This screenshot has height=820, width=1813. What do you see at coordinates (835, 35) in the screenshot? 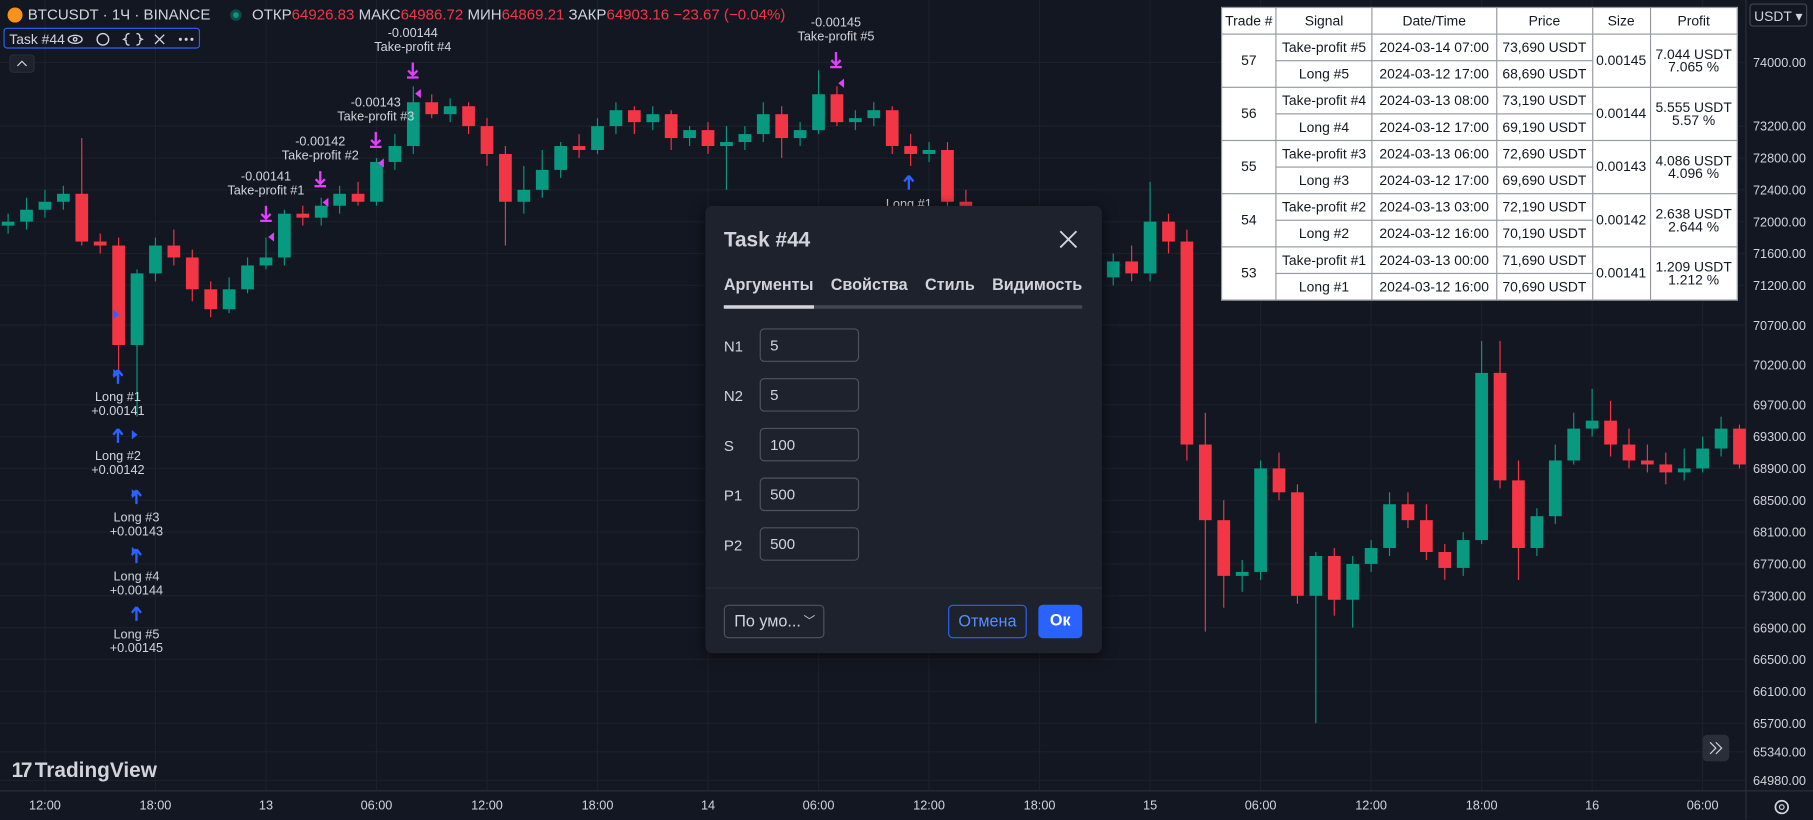
I see `tp-label: Take-profit #5` at bounding box center [835, 35].